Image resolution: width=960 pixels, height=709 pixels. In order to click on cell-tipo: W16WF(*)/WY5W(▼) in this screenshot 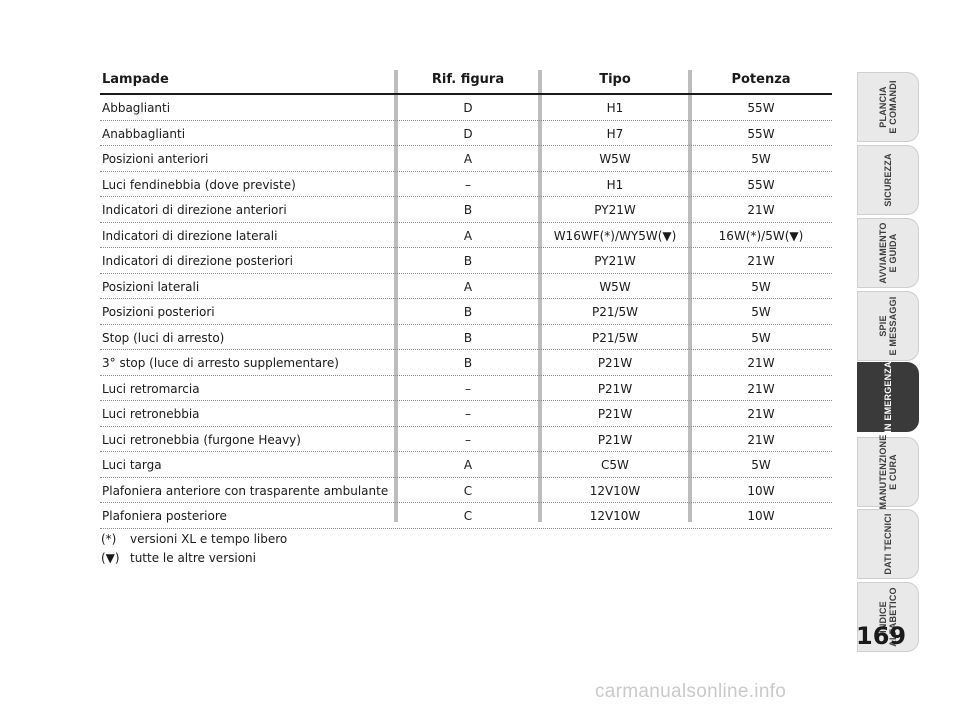, I will do `click(615, 235)`.